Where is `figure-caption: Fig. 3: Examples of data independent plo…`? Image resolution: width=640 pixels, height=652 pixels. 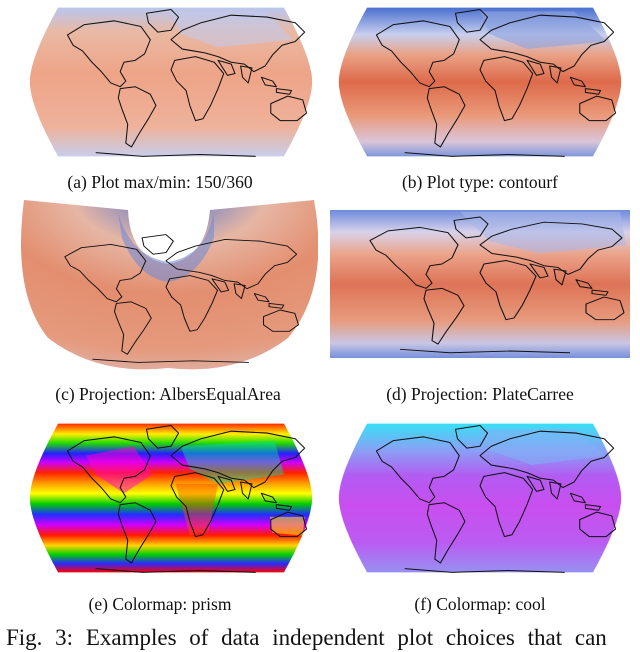
figure-caption: Fig. 3: Examples of data independent plo… is located at coordinates (306, 637).